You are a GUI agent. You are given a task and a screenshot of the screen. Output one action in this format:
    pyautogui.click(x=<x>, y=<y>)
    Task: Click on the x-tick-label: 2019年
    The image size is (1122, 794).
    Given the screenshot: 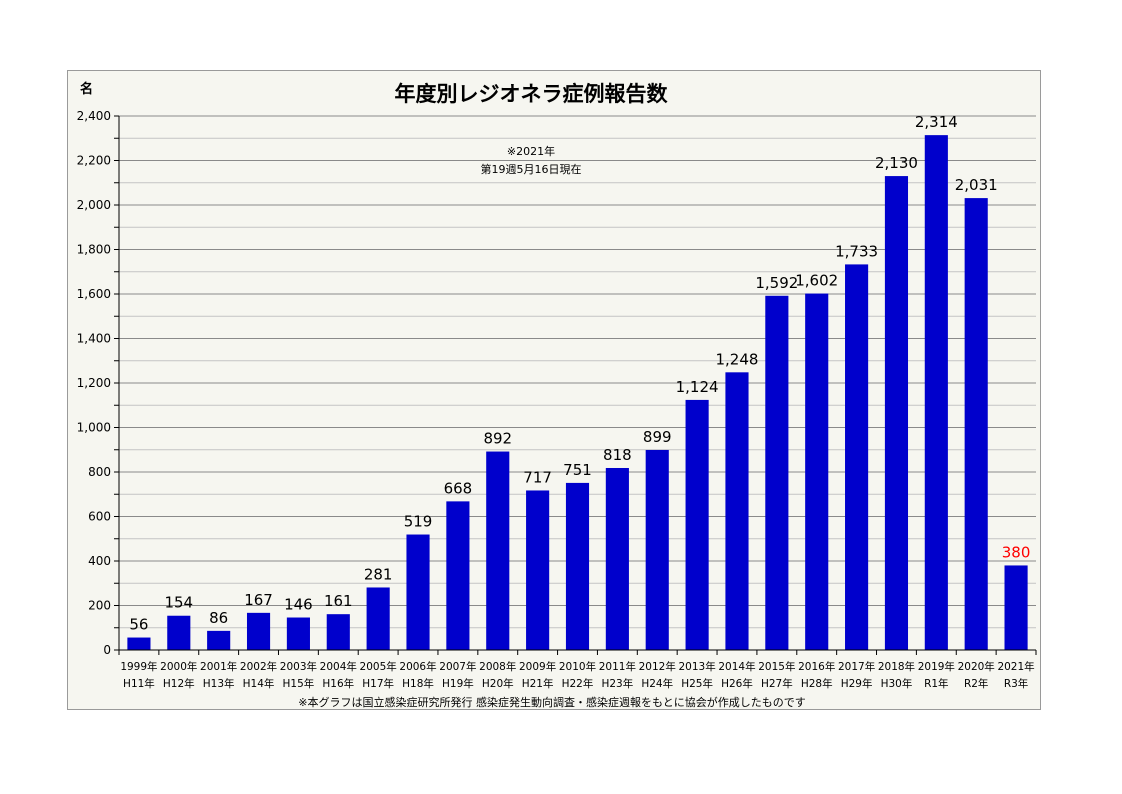 What is the action you would take?
    pyautogui.click(x=936, y=666)
    